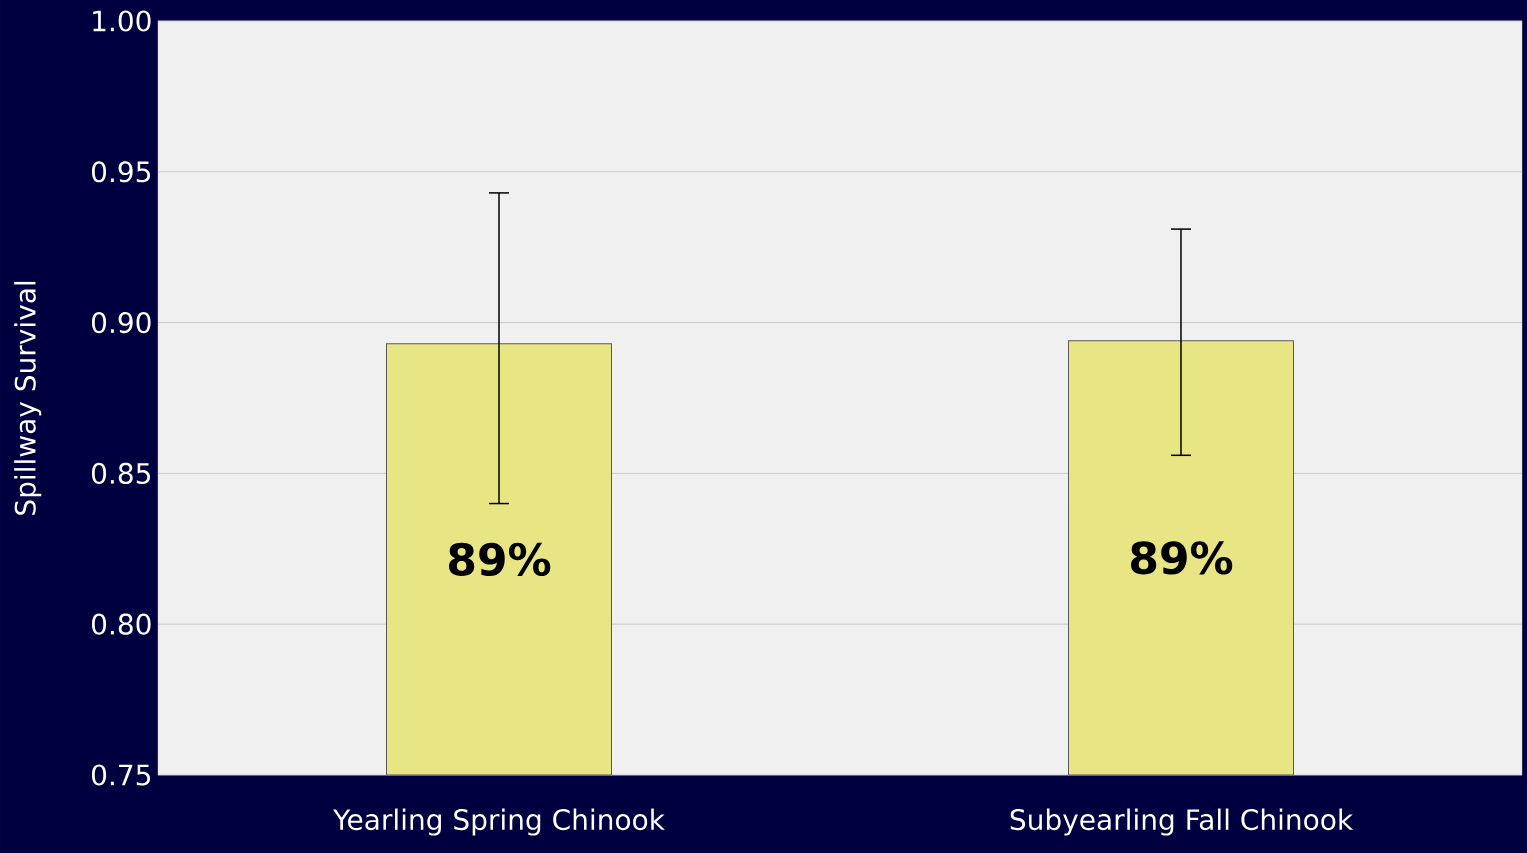 The image size is (1527, 853). What do you see at coordinates (121, 323) in the screenshot?
I see `y-tick-label: 0.90` at bounding box center [121, 323].